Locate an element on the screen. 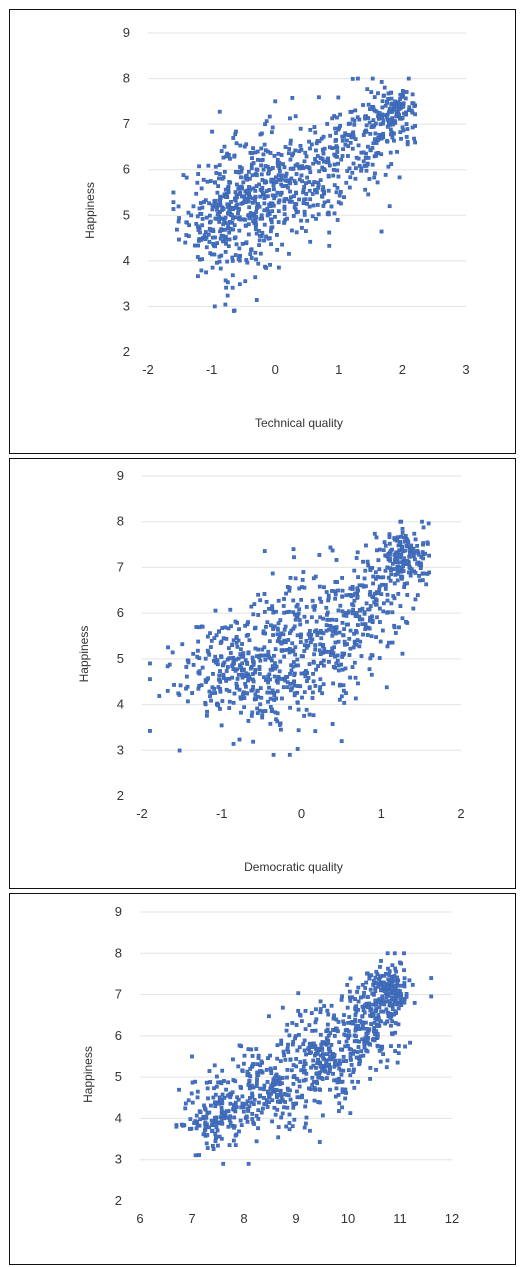 Image resolution: width=525 pixels, height=1267 pixels. y-tick-label: 6 is located at coordinates (118, 1035).